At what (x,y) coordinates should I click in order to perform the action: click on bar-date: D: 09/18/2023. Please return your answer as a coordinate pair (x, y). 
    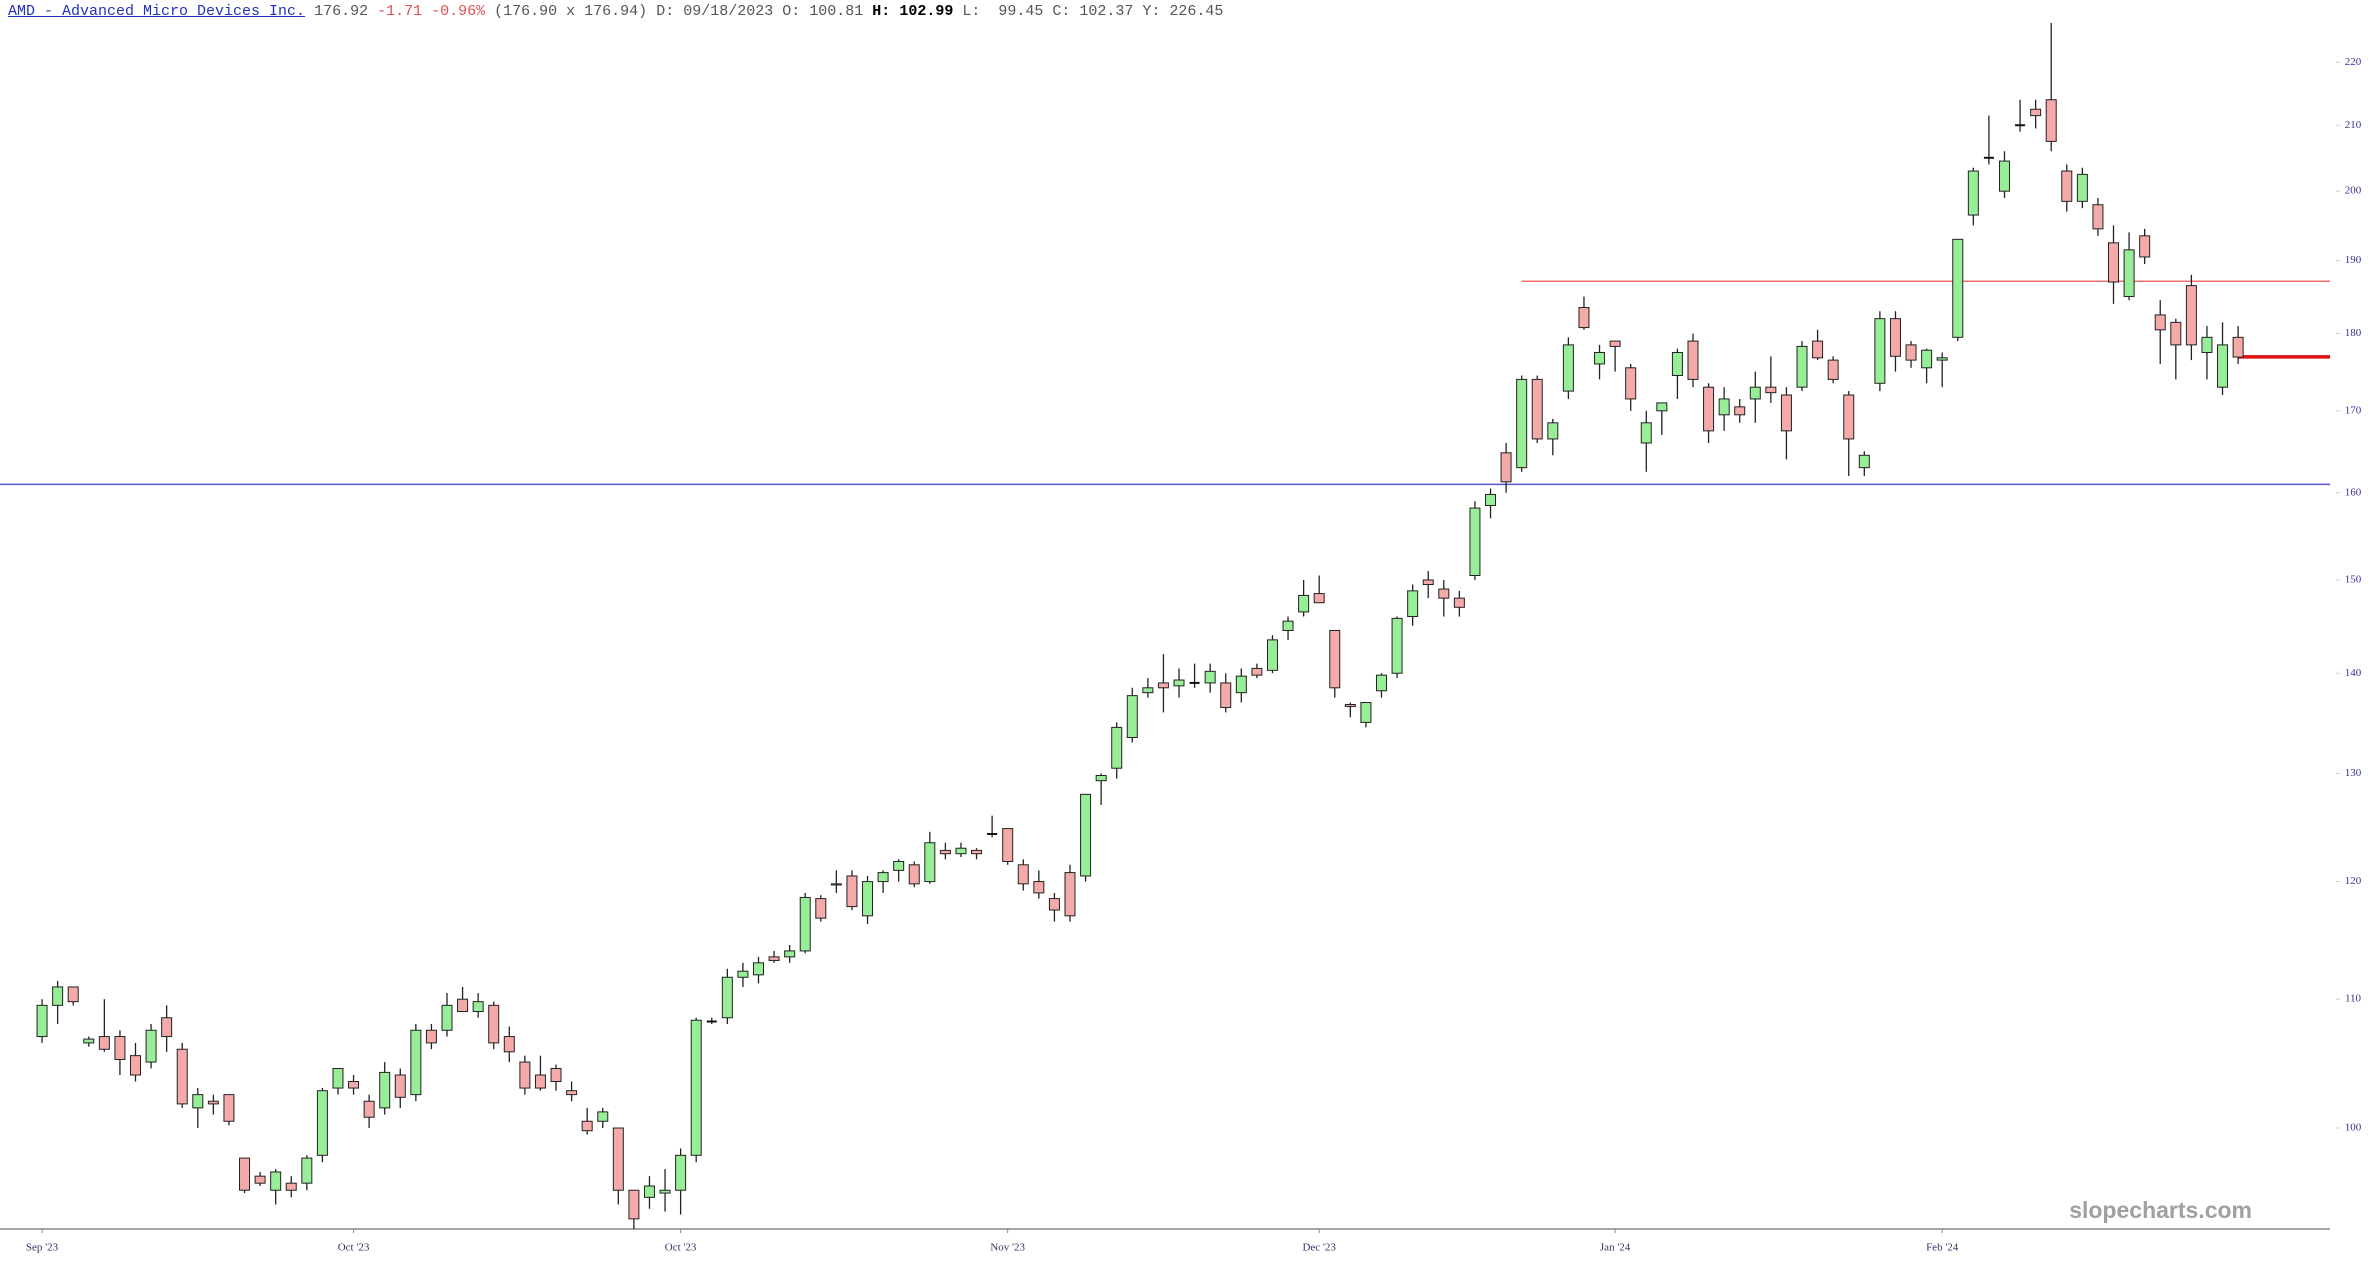
    Looking at the image, I should click on (715, 11).